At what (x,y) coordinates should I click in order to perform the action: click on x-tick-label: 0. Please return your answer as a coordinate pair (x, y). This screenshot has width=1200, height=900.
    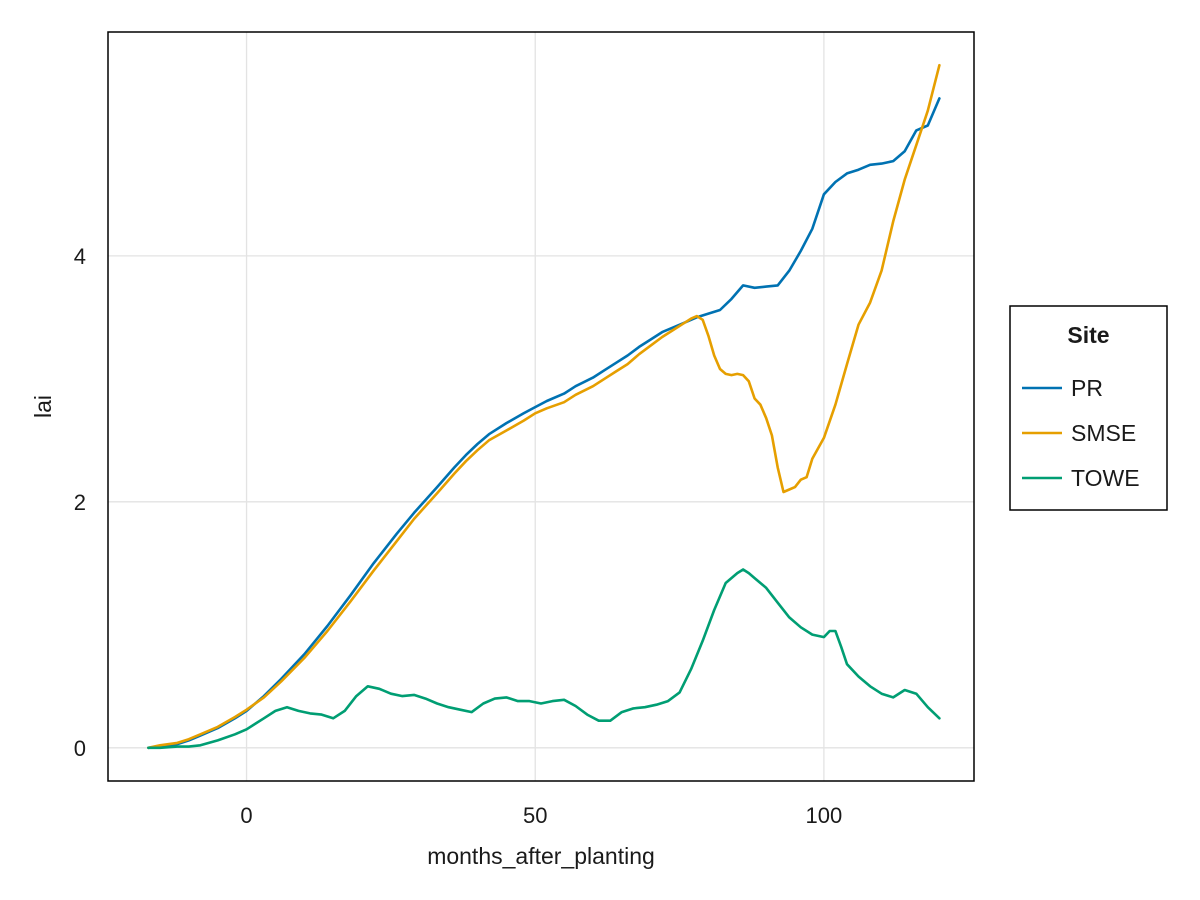
    Looking at the image, I should click on (246, 815).